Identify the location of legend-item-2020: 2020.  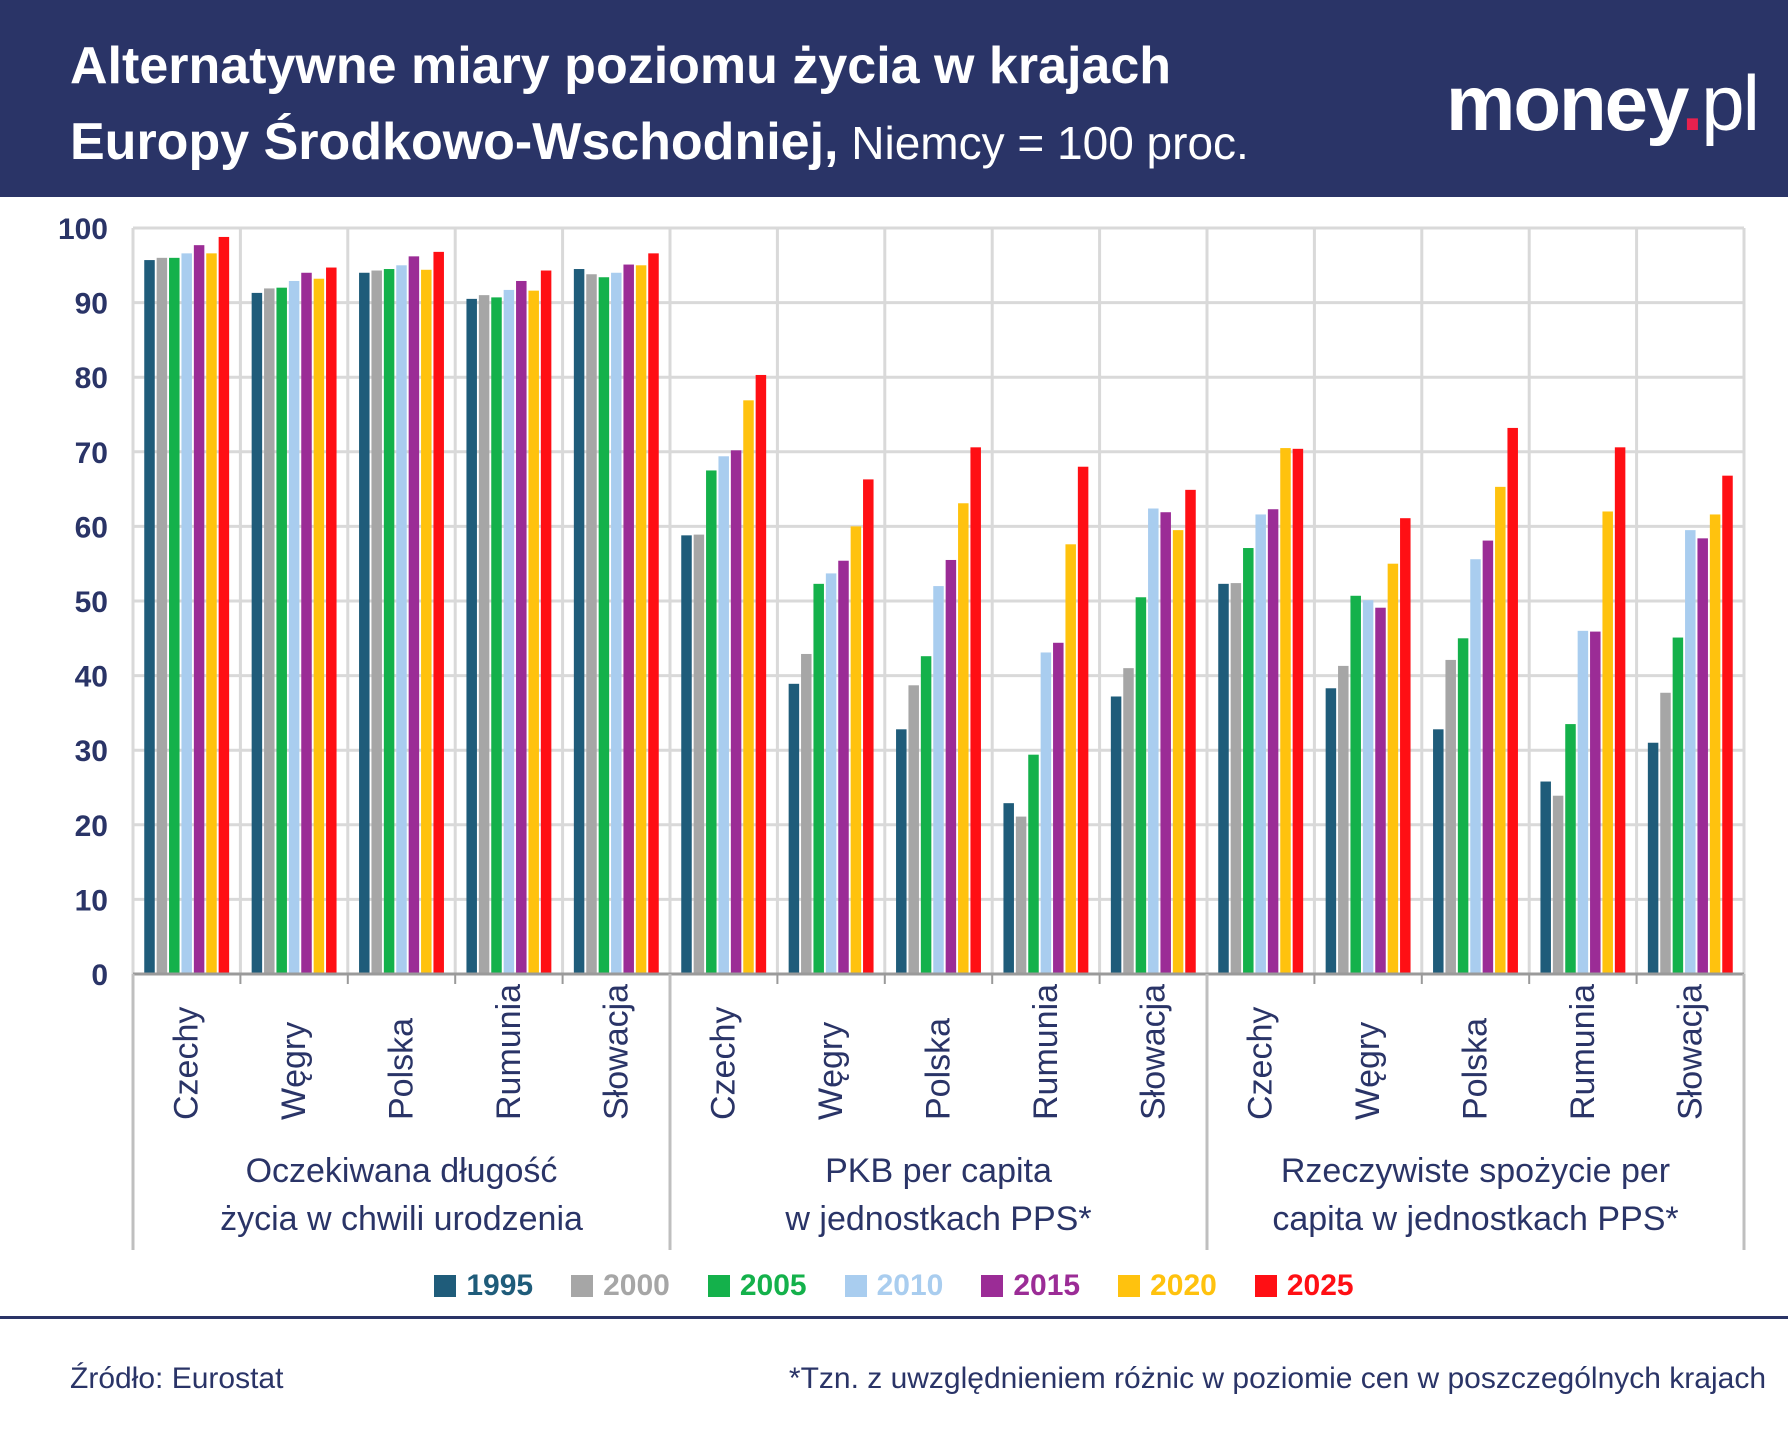
(1167, 1286).